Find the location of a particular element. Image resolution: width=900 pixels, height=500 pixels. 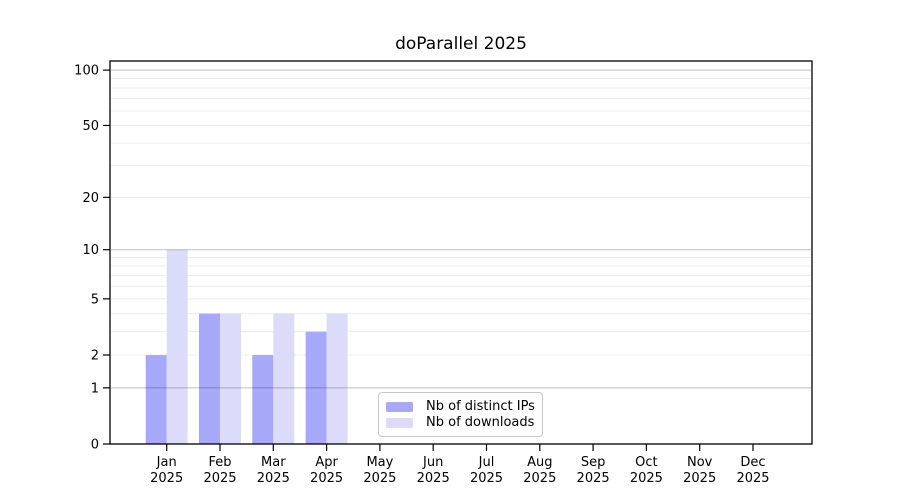

bar-distinct-ips-feb is located at coordinates (209, 378).